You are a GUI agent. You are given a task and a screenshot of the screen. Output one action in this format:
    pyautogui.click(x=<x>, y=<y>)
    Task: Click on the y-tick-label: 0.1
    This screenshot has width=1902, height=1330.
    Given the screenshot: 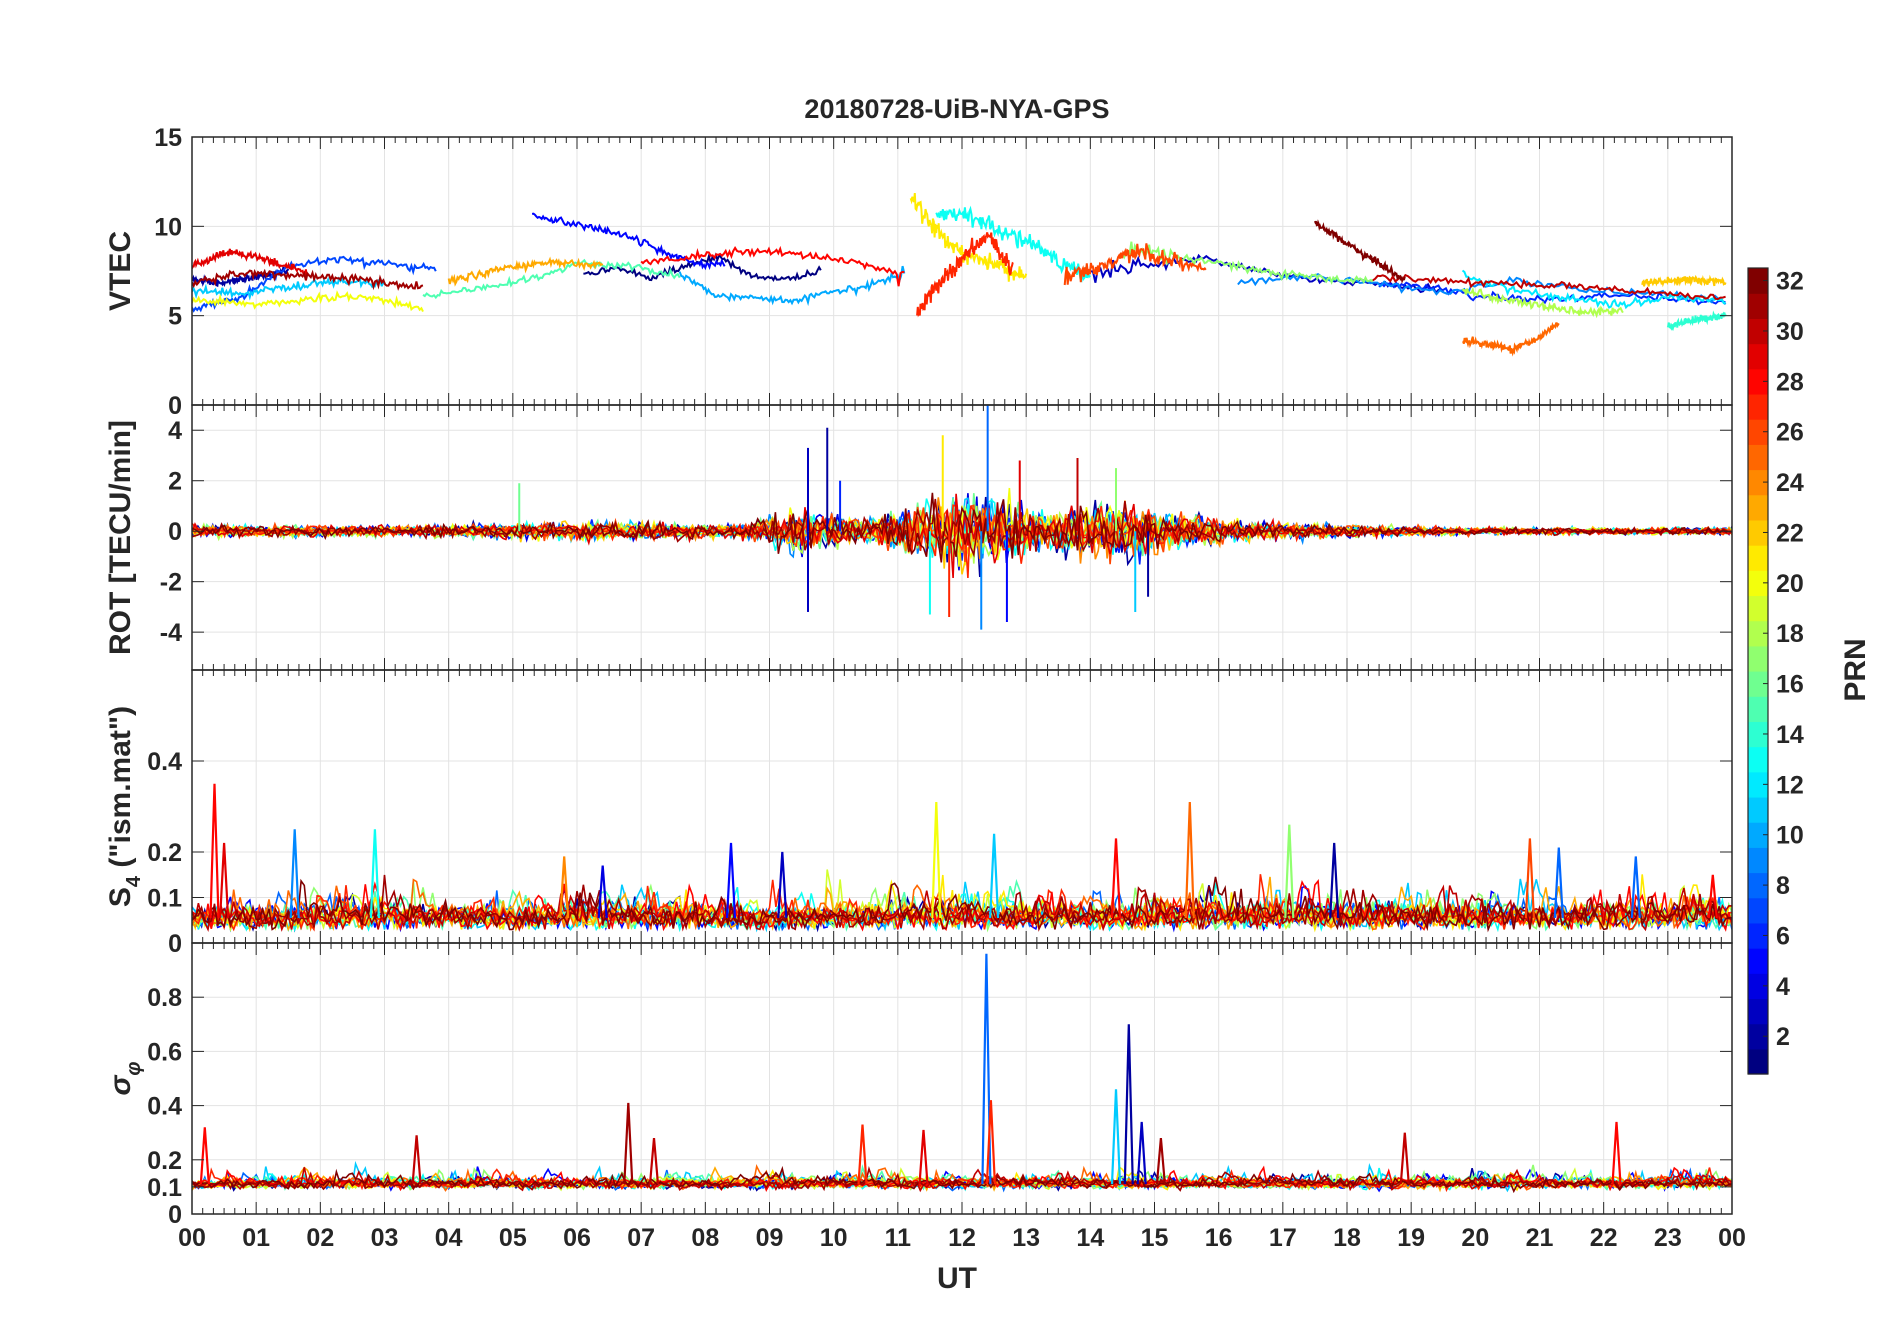 What is the action you would take?
    pyautogui.click(x=164, y=1188)
    